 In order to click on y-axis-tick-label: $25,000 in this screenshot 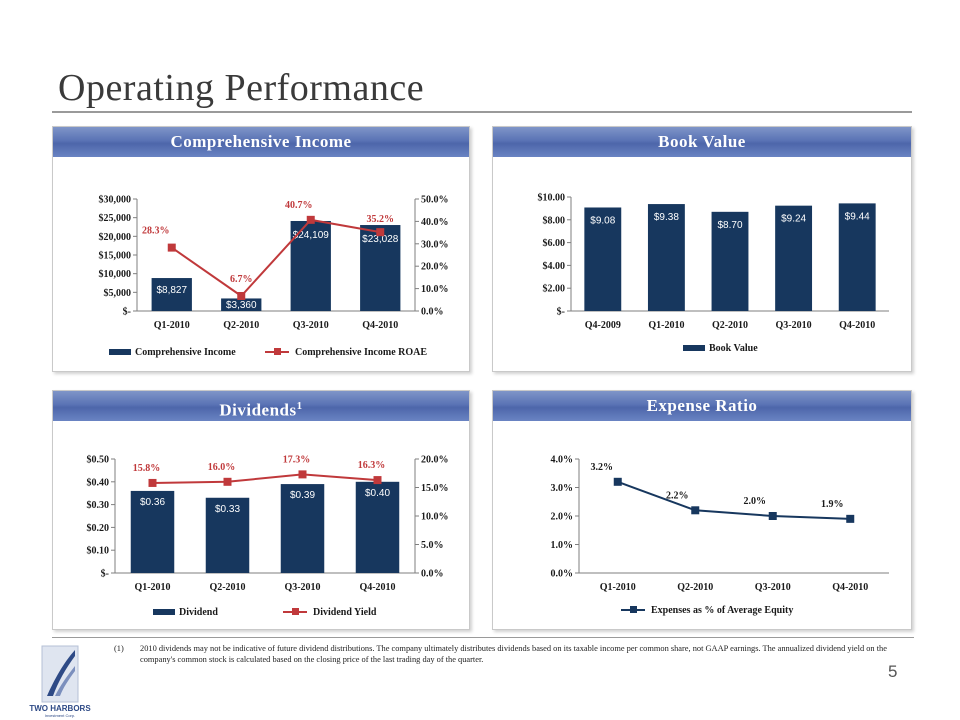, I will do `click(115, 218)`.